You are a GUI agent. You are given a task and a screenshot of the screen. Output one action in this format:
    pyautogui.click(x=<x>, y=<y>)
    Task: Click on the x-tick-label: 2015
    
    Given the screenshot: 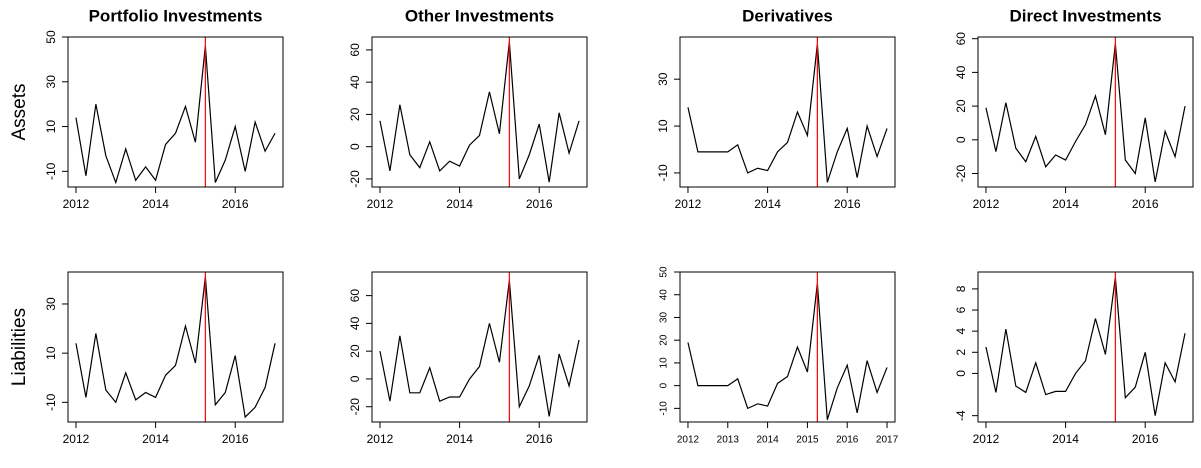 What is the action you would take?
    pyautogui.click(x=807, y=440)
    